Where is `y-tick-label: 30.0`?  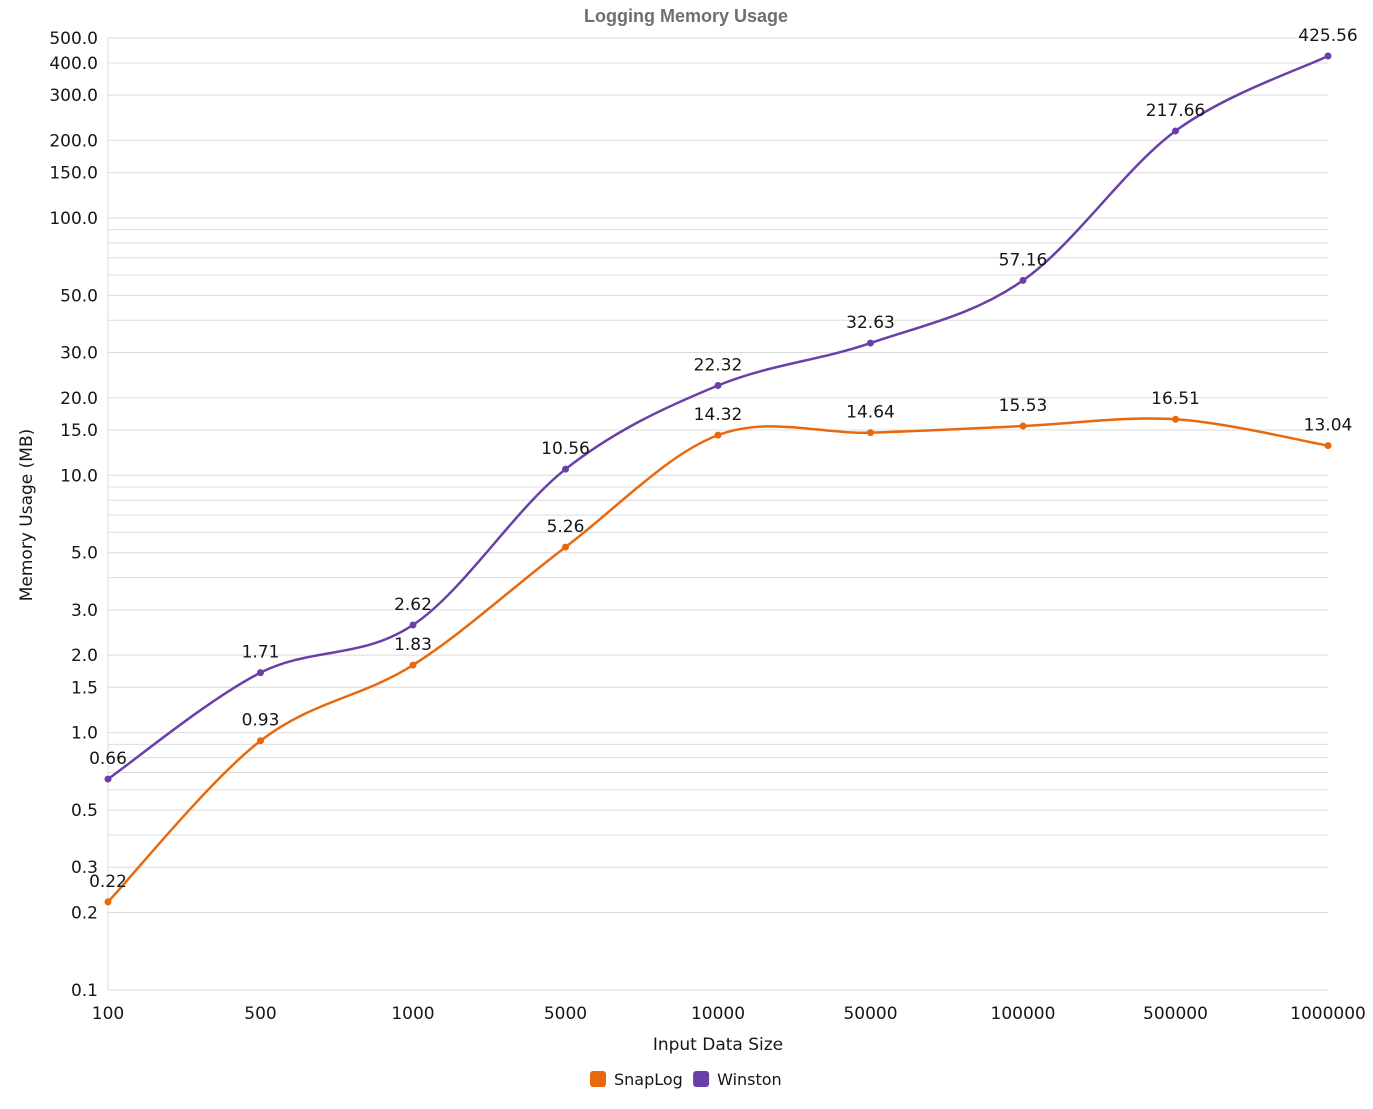 y-tick-label: 30.0 is located at coordinates (79, 353).